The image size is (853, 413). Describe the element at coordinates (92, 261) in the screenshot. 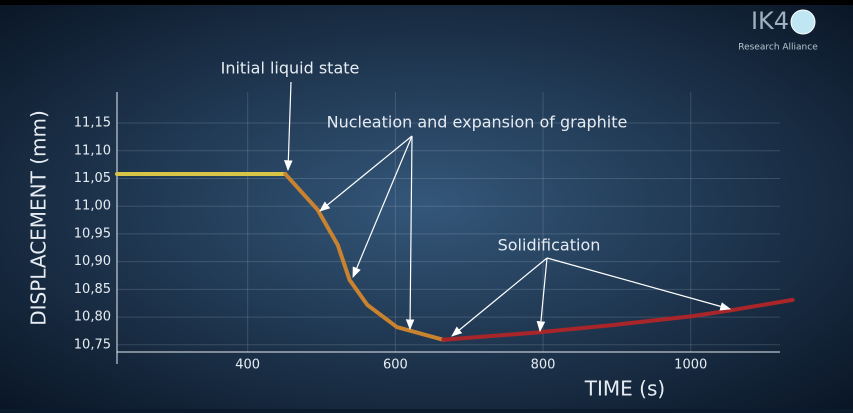

I see `y-tick-label: 10,90` at that location.